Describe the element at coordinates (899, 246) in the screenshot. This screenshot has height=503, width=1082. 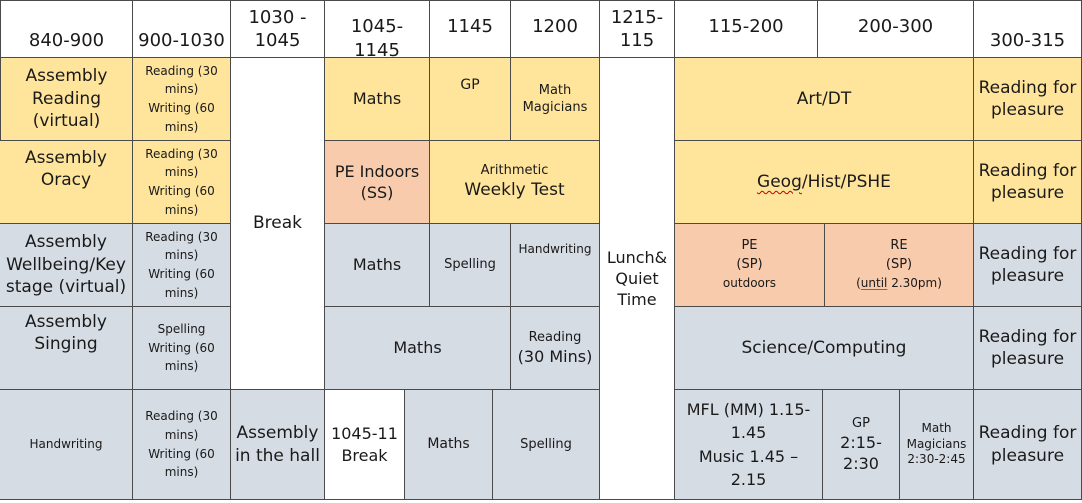
I see `wed-re-label: RE` at that location.